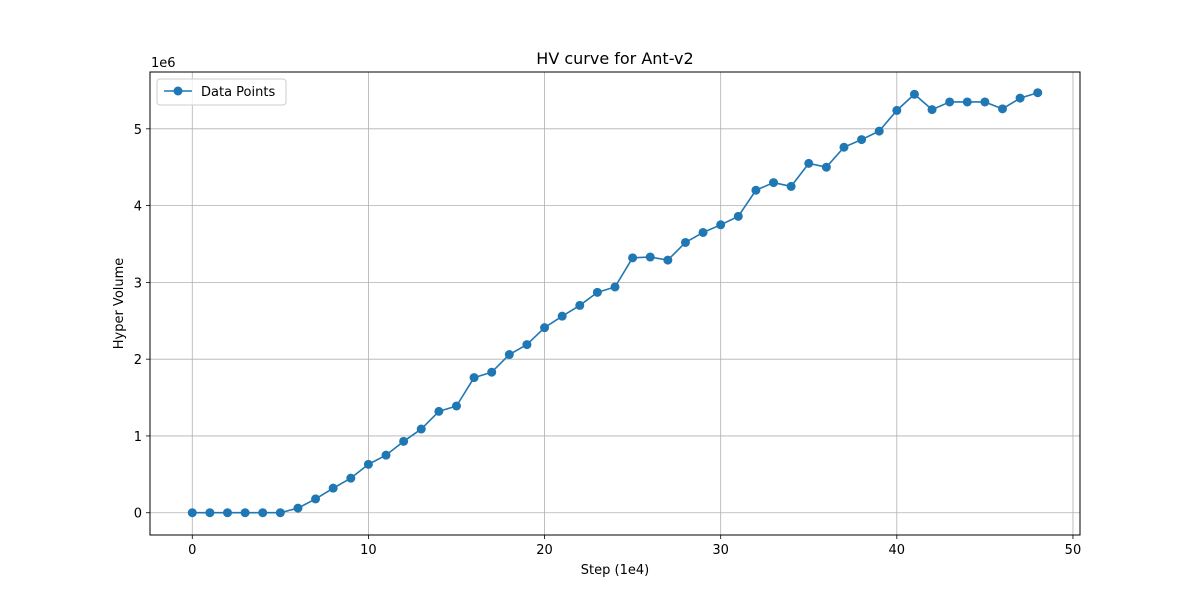 This screenshot has width=1200, height=600. Describe the element at coordinates (720, 550) in the screenshot. I see `x-tick-label: 30` at that location.